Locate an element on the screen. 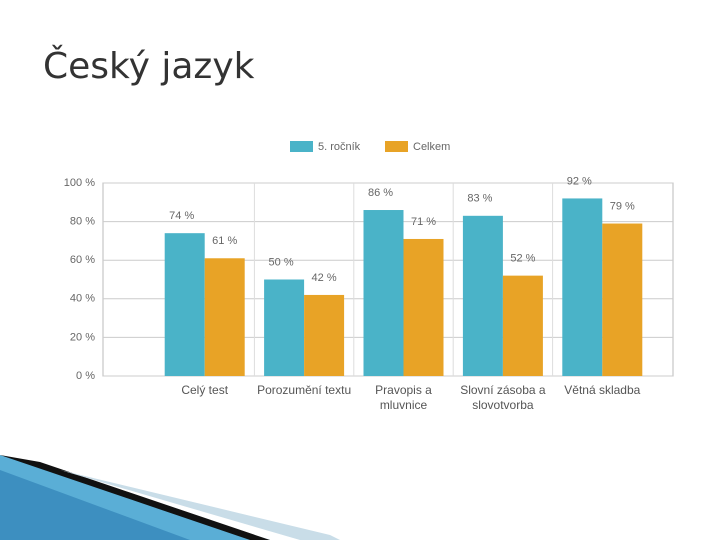  x-tick-label: Pravopis a mluvnice is located at coordinates (403, 397).